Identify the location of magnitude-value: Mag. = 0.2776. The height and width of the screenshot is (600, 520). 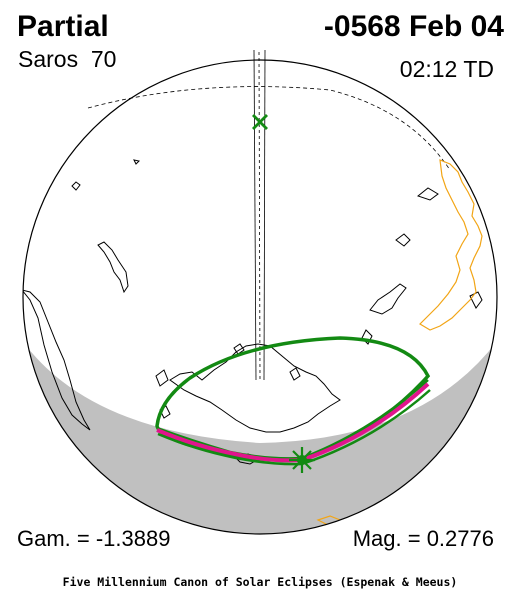
(423, 538).